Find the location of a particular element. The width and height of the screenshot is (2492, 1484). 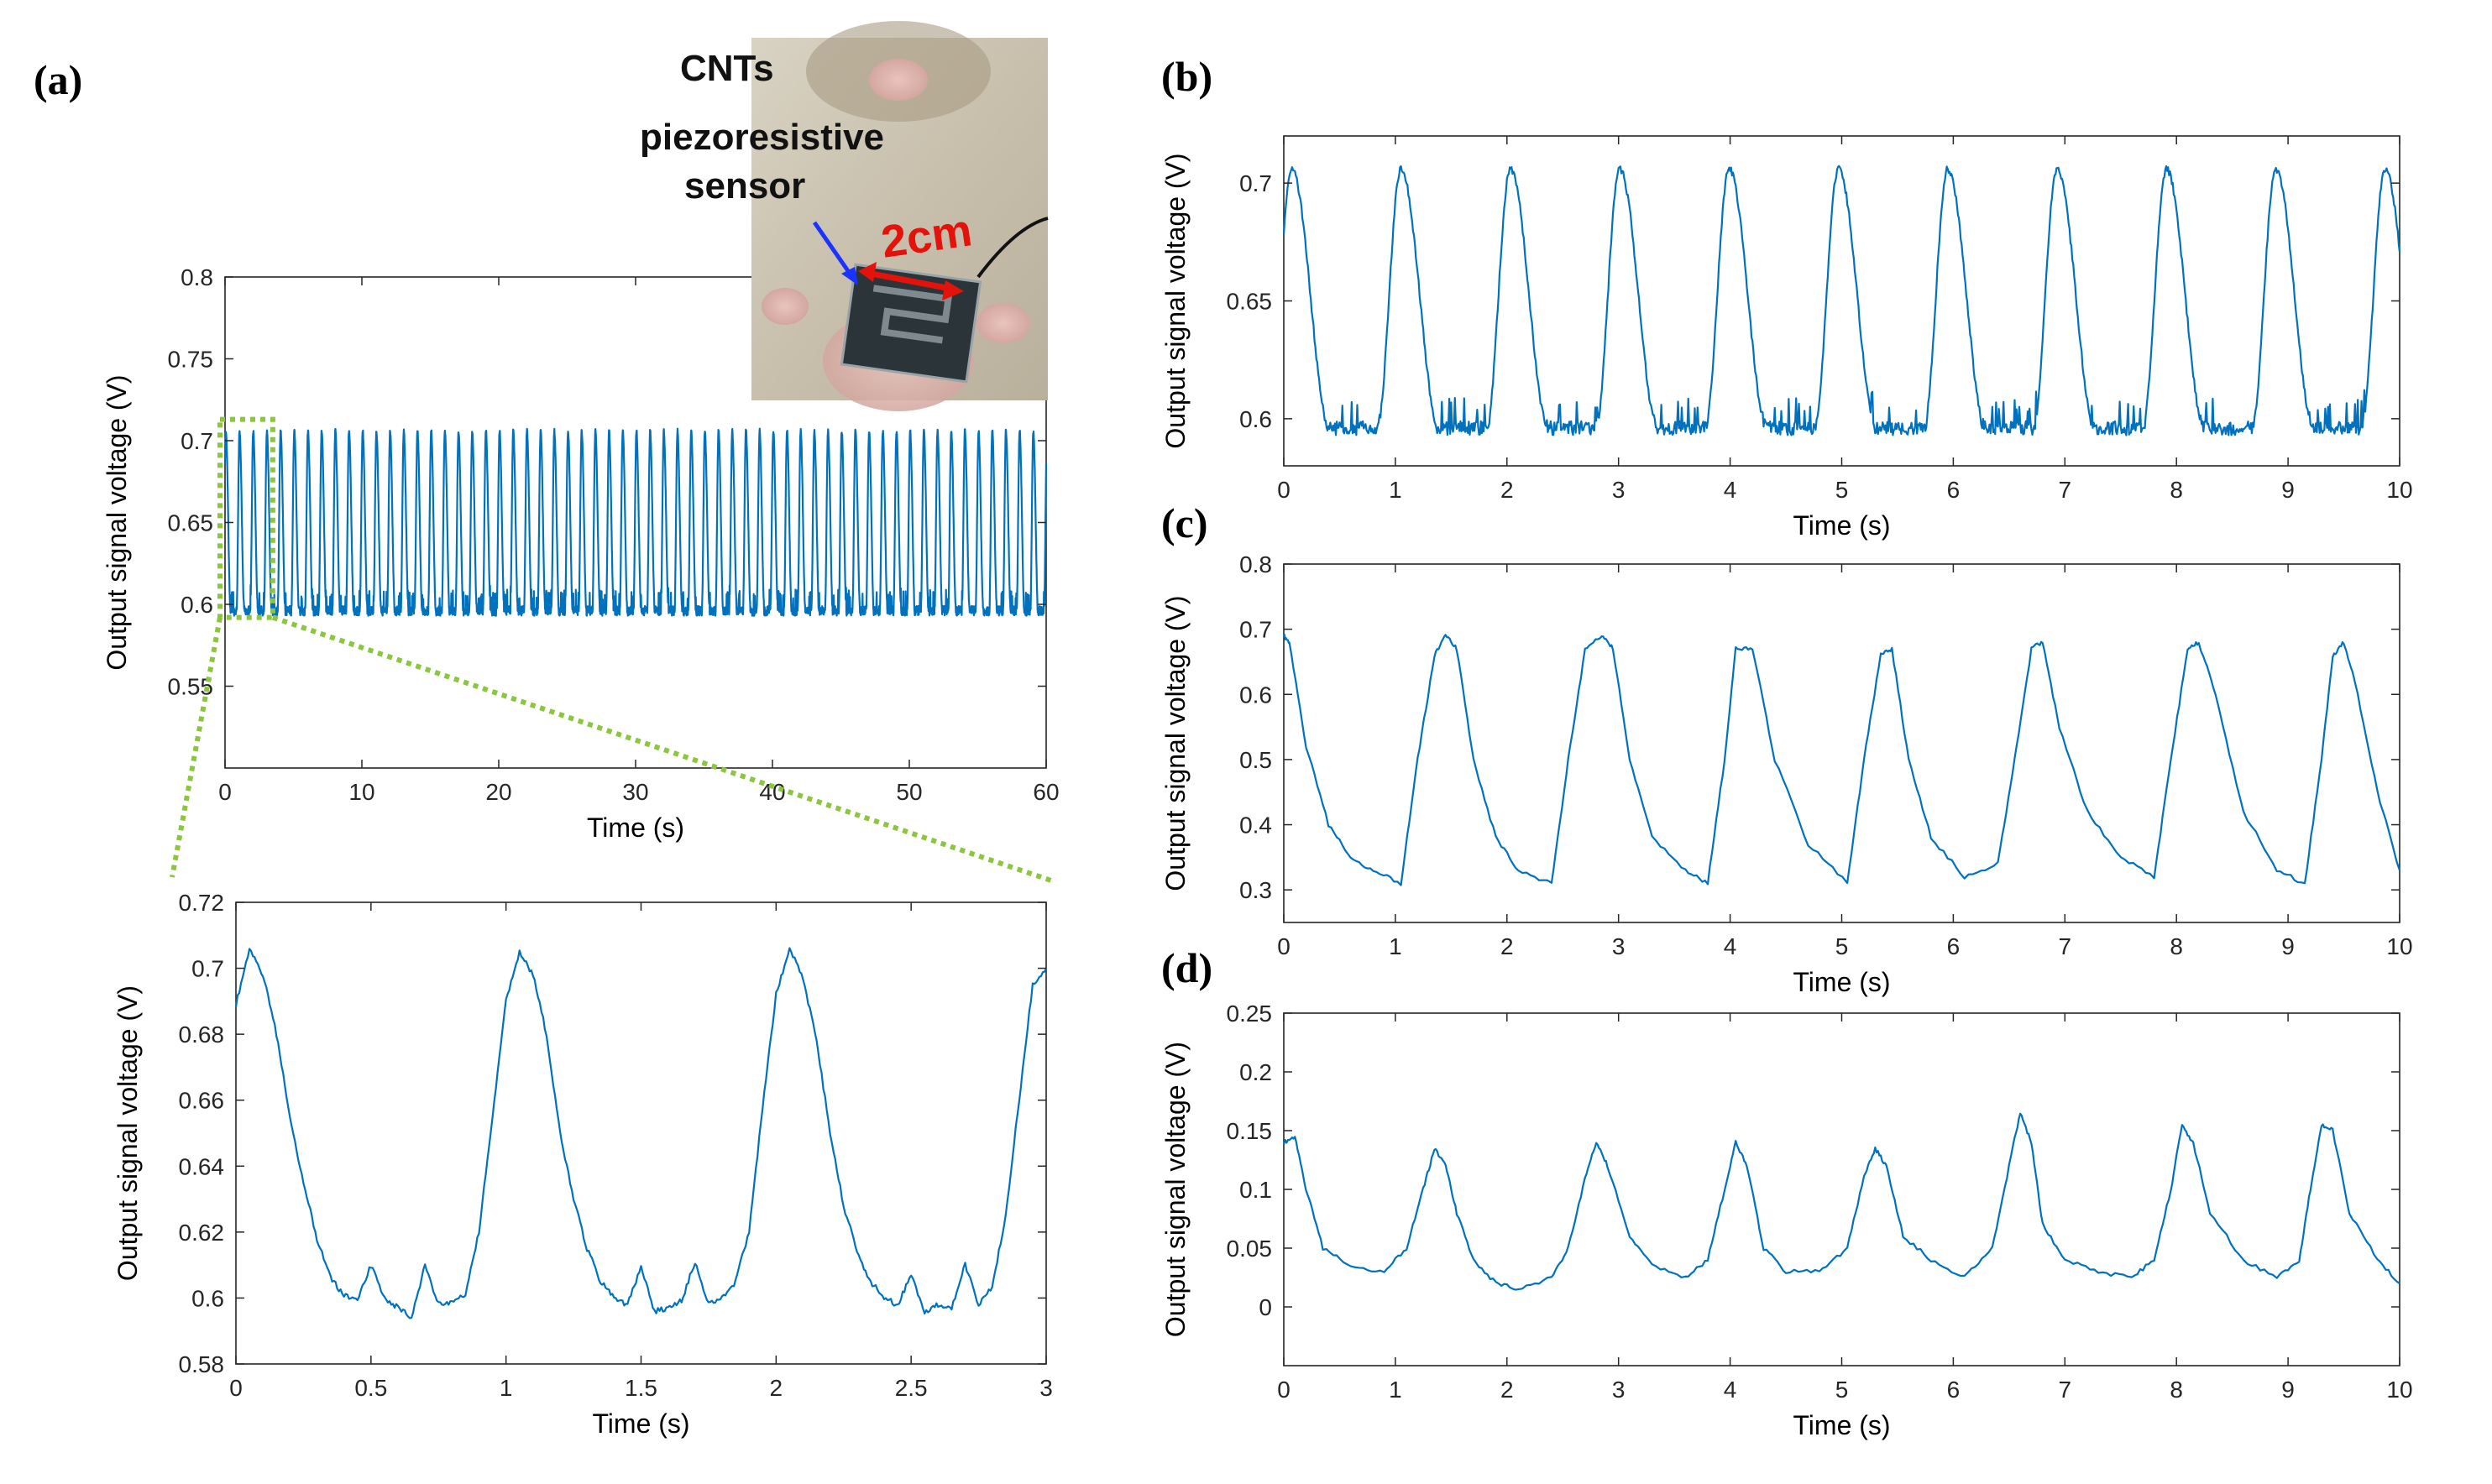

panel-label-d: (d) is located at coordinates (1186, 967).